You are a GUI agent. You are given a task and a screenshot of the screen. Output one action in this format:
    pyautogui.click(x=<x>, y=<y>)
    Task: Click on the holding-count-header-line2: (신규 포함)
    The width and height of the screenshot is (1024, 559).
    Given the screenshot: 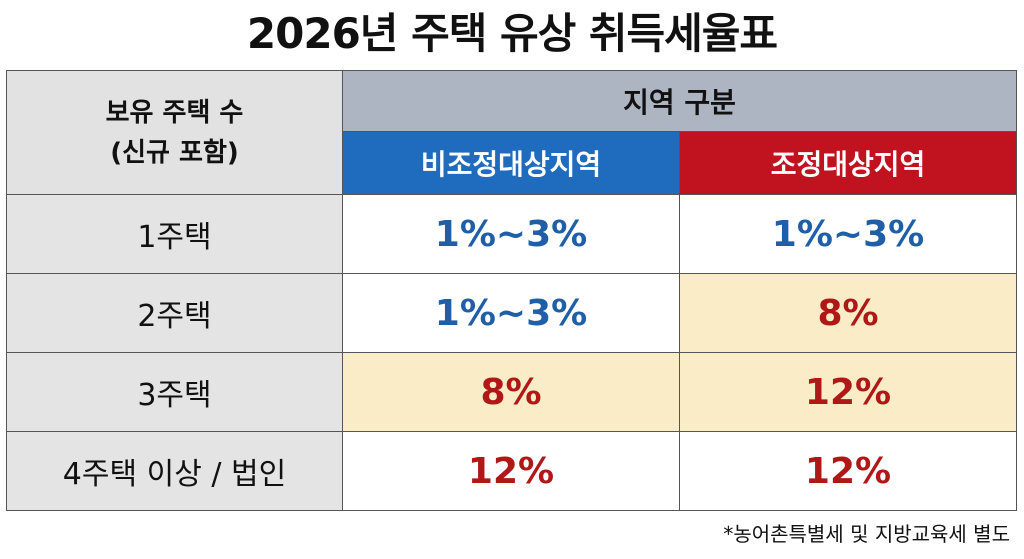 What is the action you would take?
    pyautogui.click(x=174, y=152)
    